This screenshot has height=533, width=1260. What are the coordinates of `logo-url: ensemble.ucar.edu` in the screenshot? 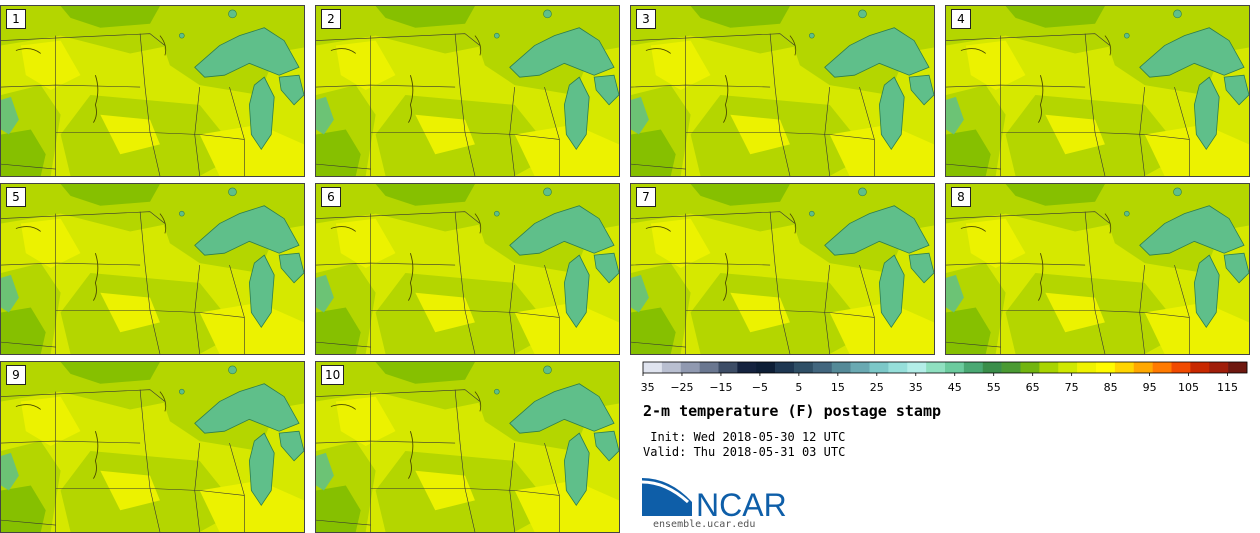 It's located at (704, 524).